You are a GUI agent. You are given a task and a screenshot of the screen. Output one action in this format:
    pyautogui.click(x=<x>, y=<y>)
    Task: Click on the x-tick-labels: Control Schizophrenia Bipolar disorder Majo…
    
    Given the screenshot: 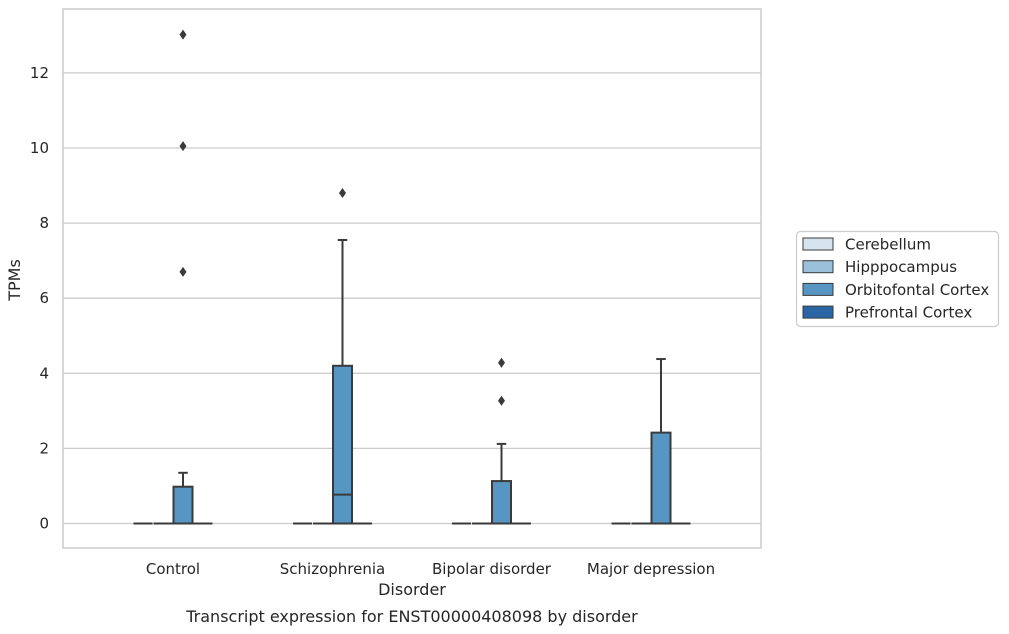 What is the action you would take?
    pyautogui.click(x=430, y=569)
    